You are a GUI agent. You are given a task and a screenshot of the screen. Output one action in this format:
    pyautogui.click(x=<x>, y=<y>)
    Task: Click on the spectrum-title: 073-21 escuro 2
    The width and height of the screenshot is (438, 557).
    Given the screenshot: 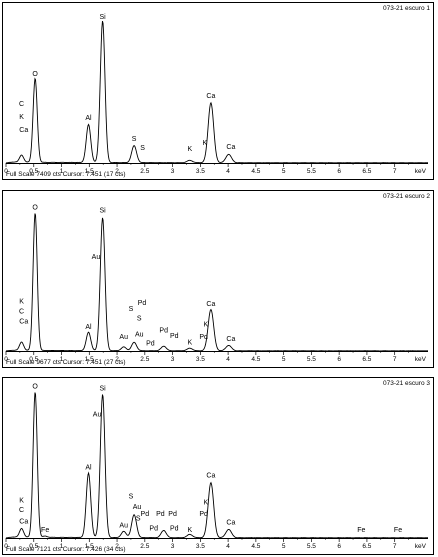 What is the action you would take?
    pyautogui.click(x=406, y=196)
    